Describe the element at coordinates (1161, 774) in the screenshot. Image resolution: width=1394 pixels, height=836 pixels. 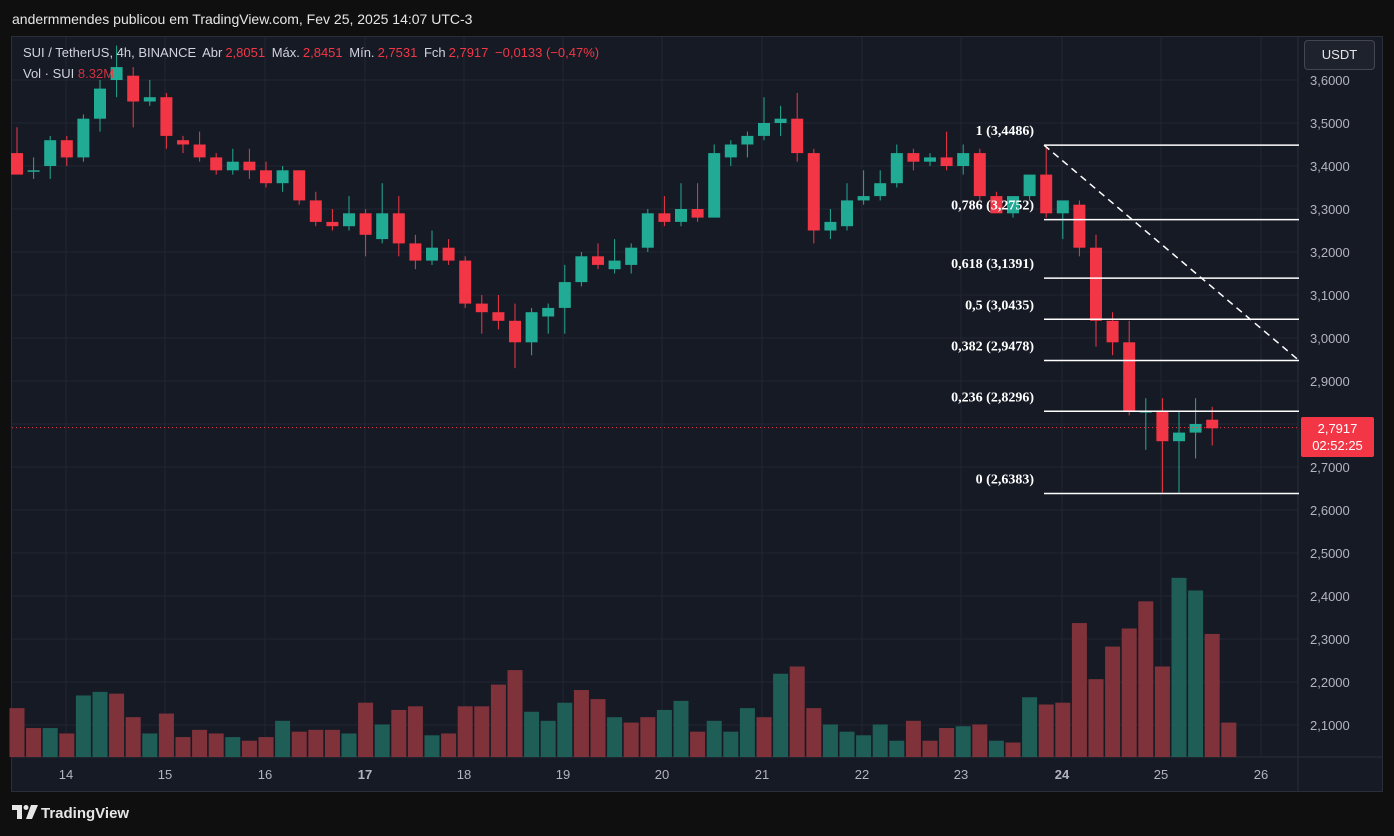
I see `x-axis-tick-label: 25` at that location.